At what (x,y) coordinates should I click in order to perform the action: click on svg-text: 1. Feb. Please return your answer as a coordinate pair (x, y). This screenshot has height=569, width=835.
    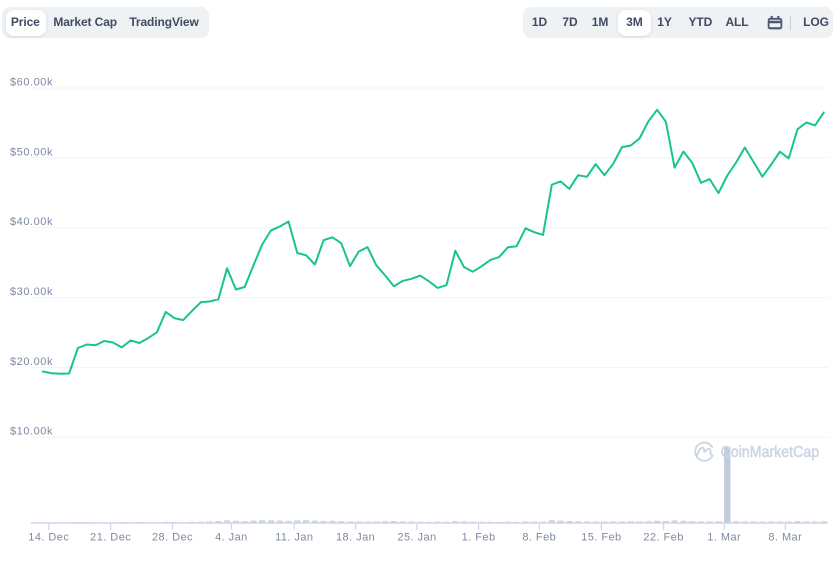
    Looking at the image, I should click on (479, 538).